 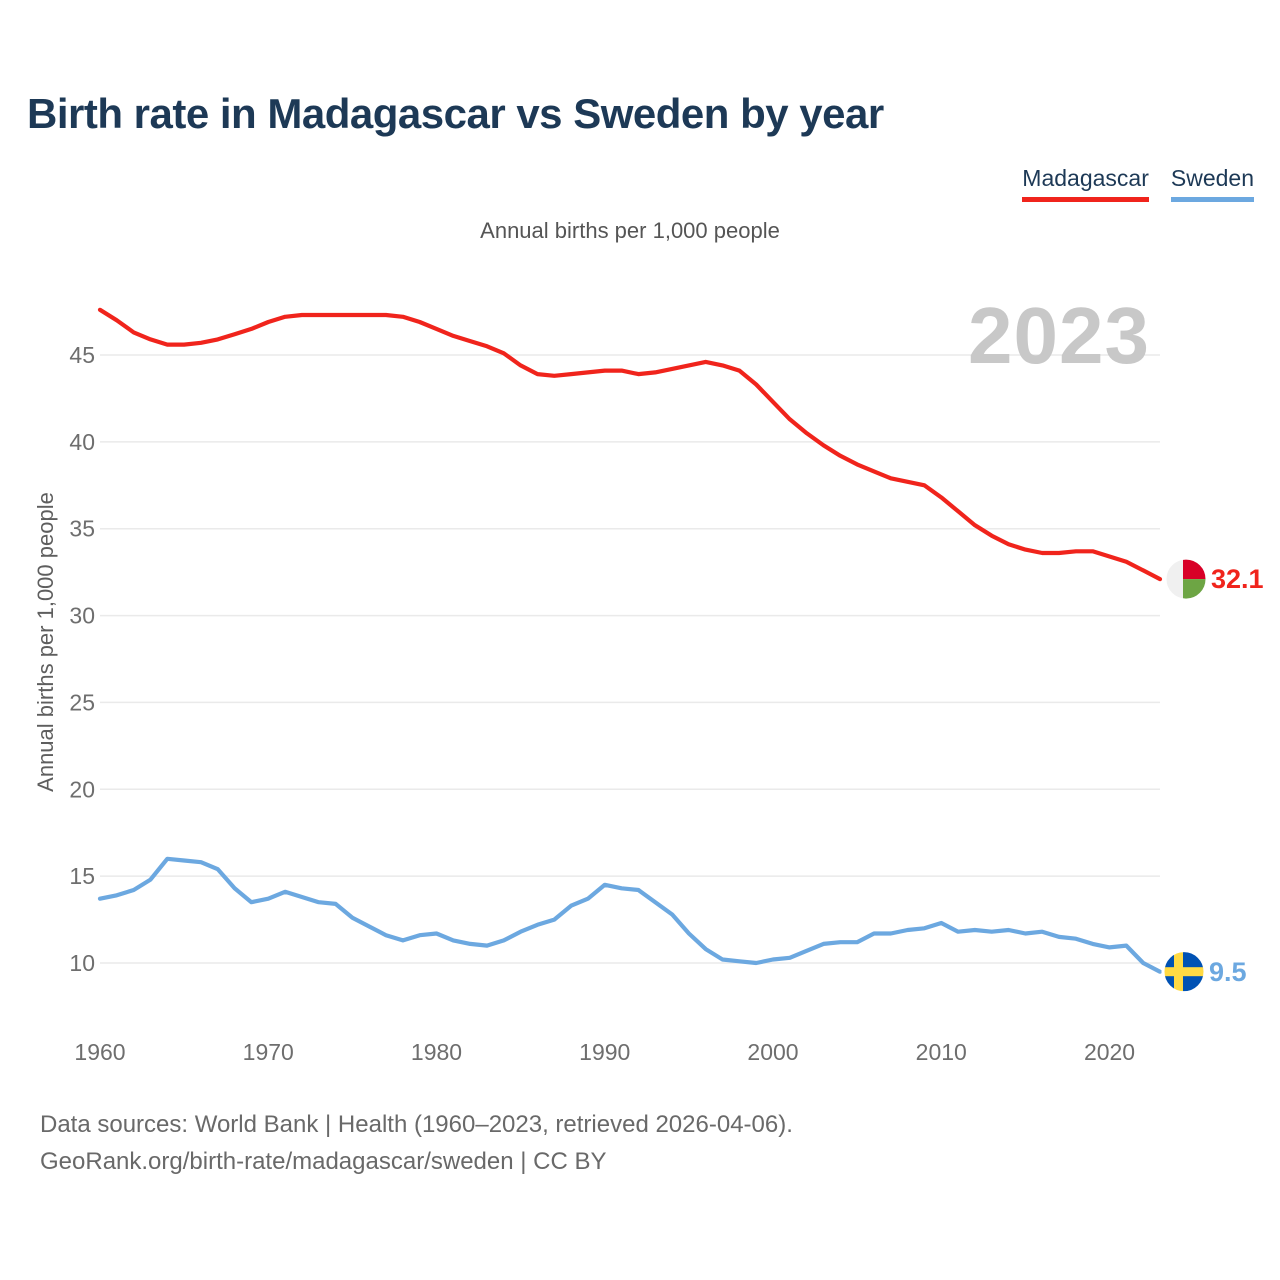 What do you see at coordinates (772, 1052) in the screenshot?
I see `x-tick-label: 2000` at bounding box center [772, 1052].